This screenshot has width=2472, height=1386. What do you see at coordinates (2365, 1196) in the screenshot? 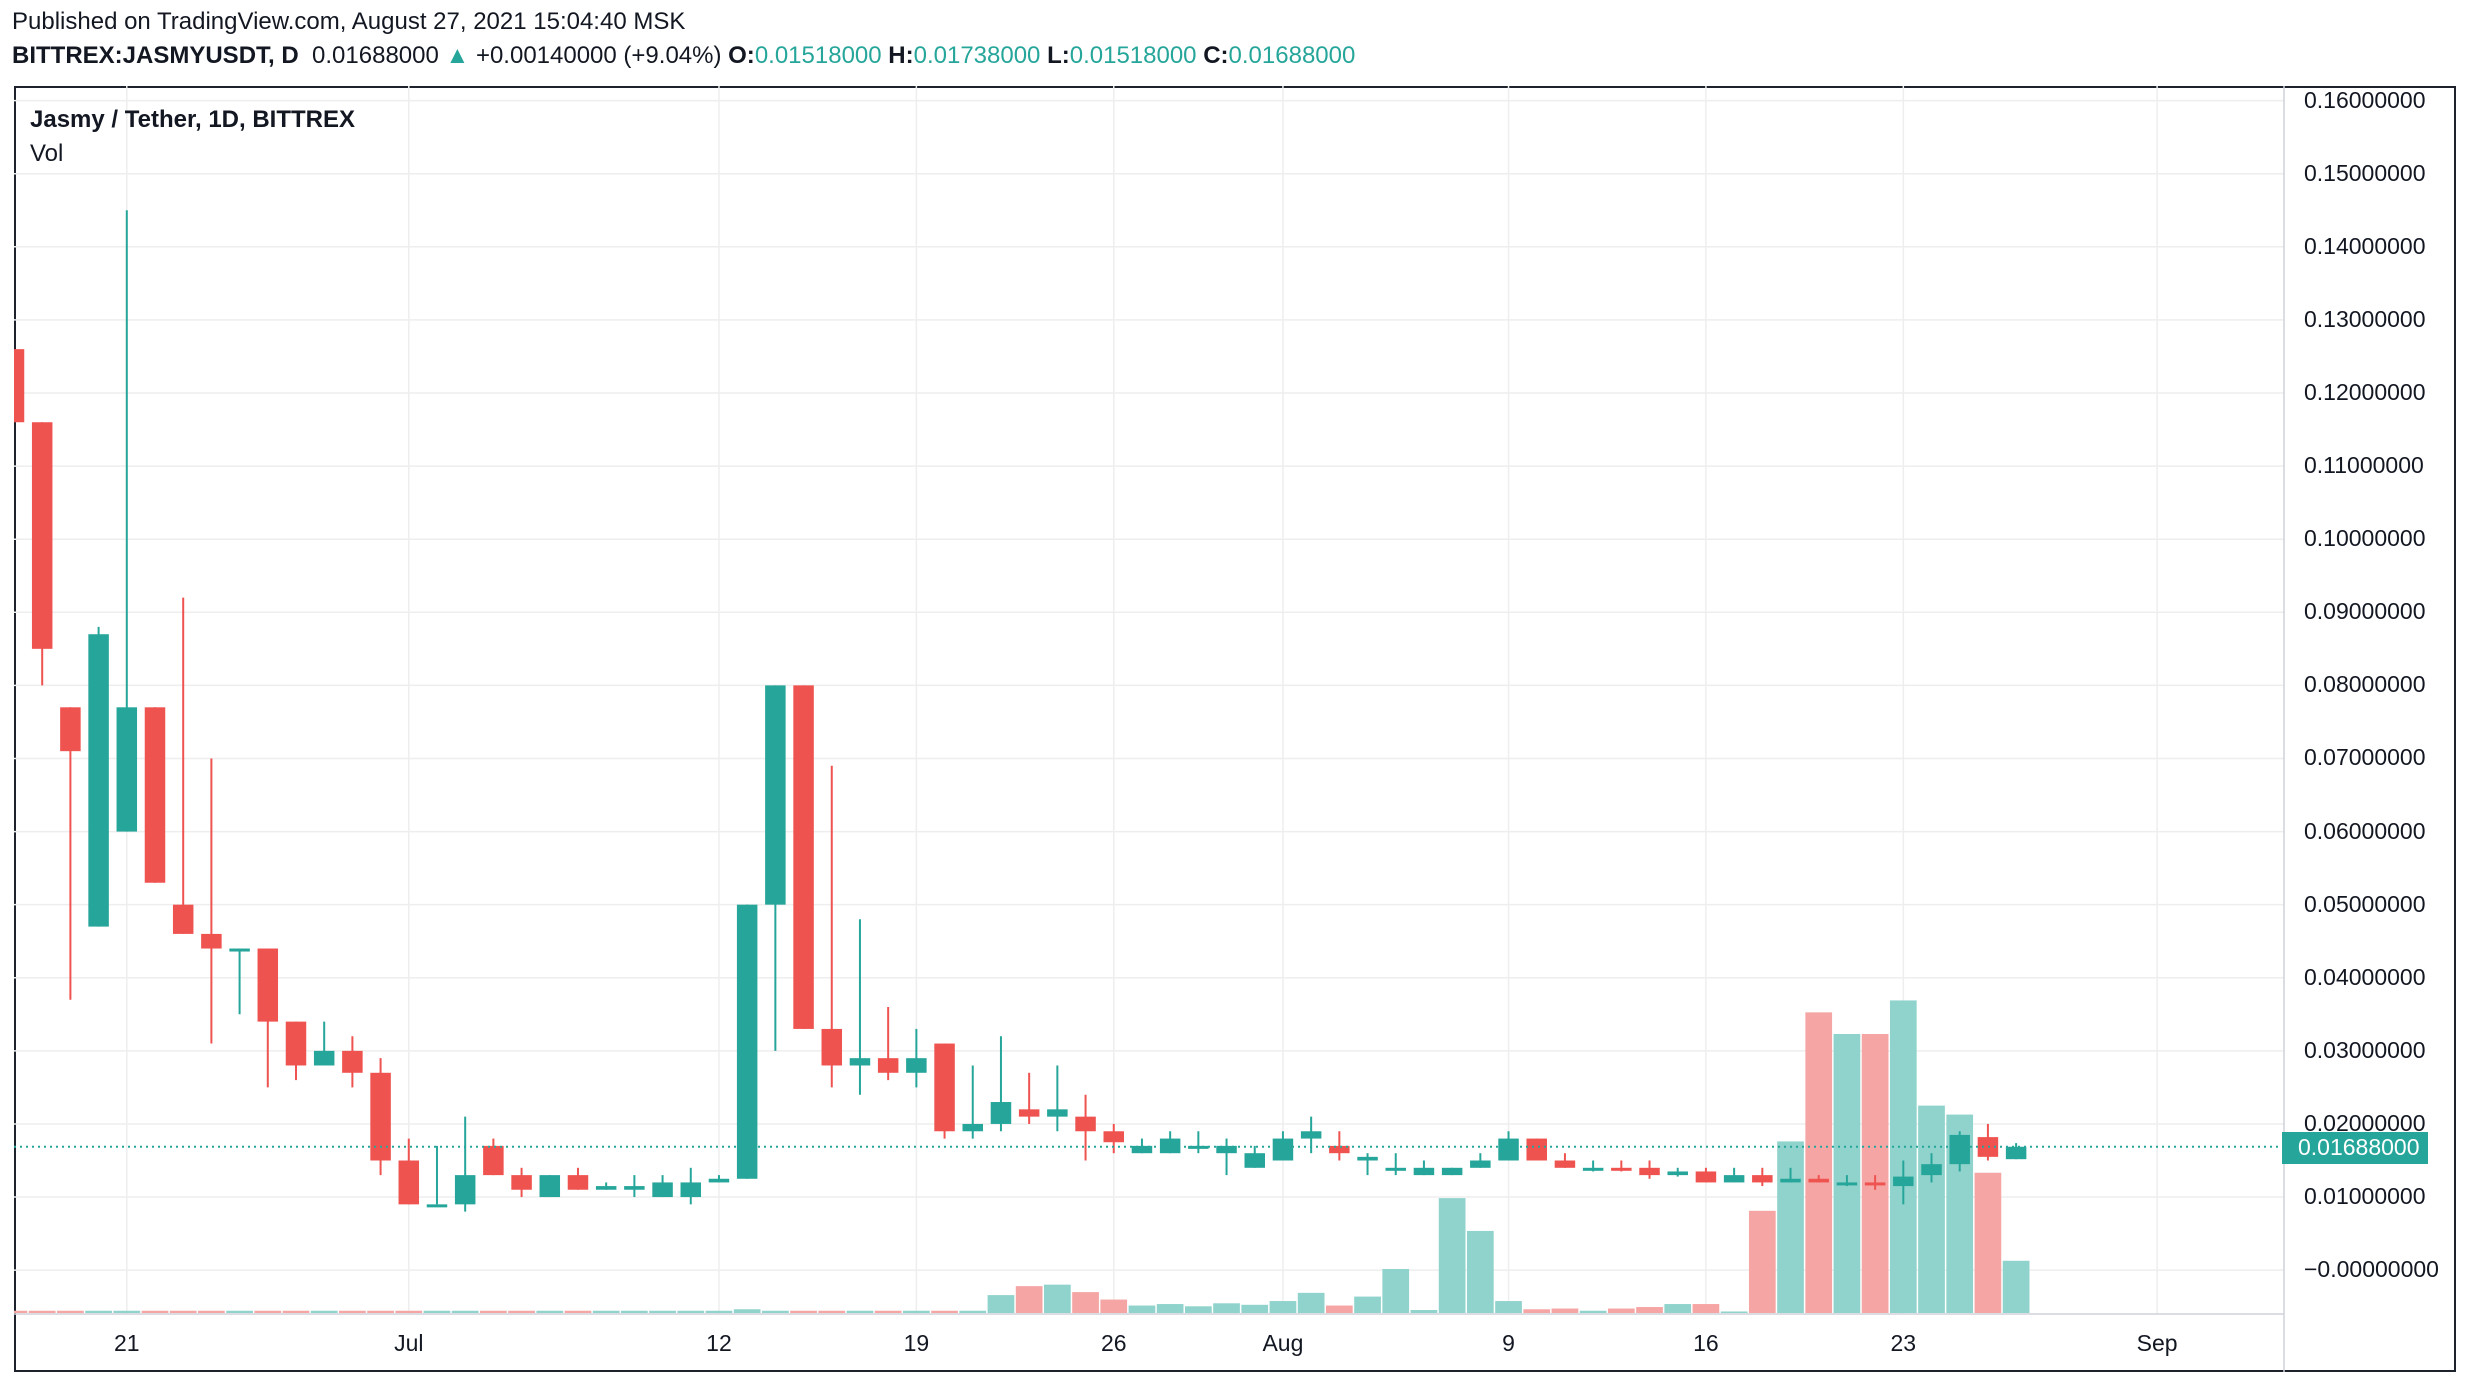
I see `y-tick-label: 0.01000000` at bounding box center [2365, 1196].